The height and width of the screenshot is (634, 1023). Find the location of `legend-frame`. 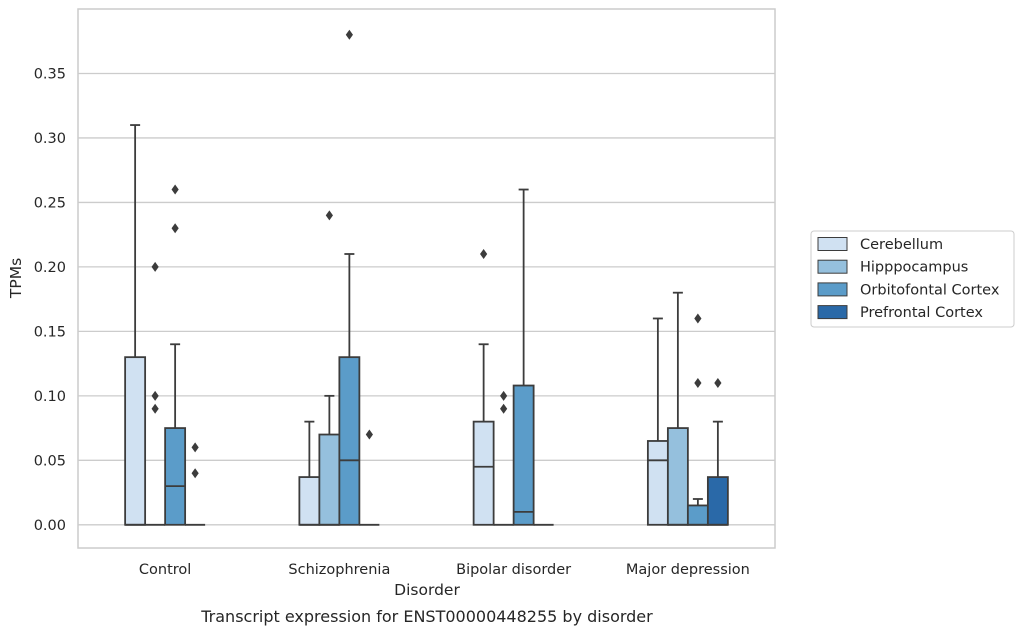

legend-frame is located at coordinates (912, 279).